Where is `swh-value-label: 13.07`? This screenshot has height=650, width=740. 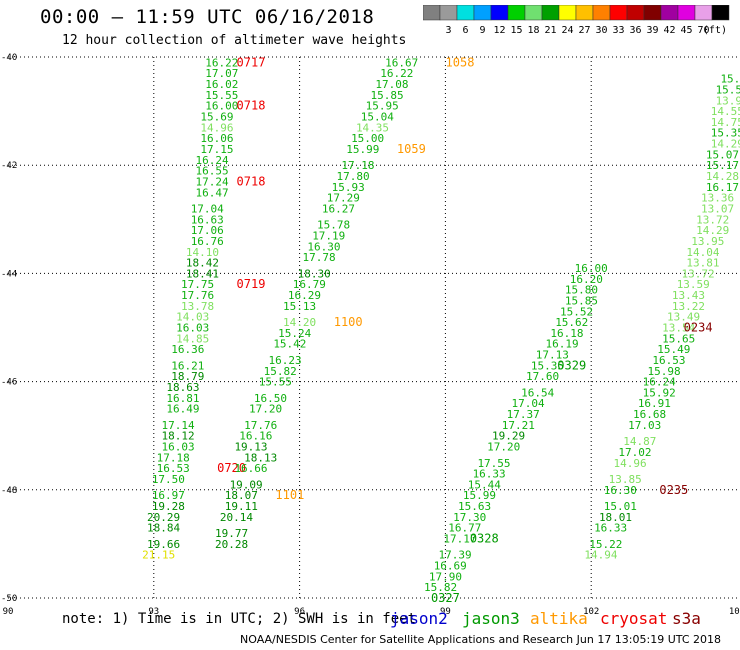 swh-value-label: 13.07 is located at coordinates (717, 208).